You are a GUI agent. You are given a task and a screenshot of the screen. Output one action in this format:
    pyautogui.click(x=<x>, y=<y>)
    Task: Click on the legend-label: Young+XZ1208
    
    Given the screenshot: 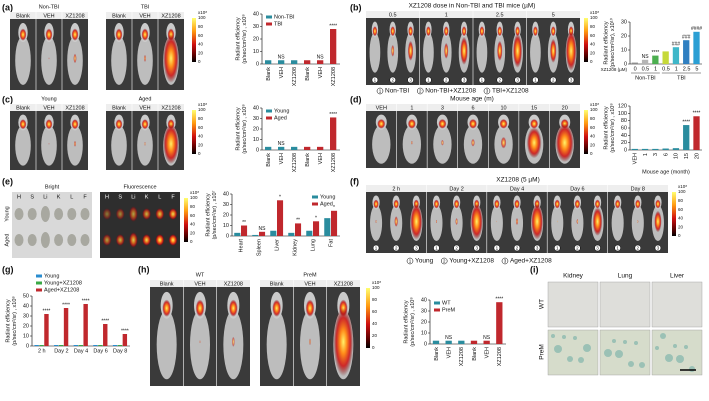 What is the action you would take?
    pyautogui.click(x=63, y=283)
    